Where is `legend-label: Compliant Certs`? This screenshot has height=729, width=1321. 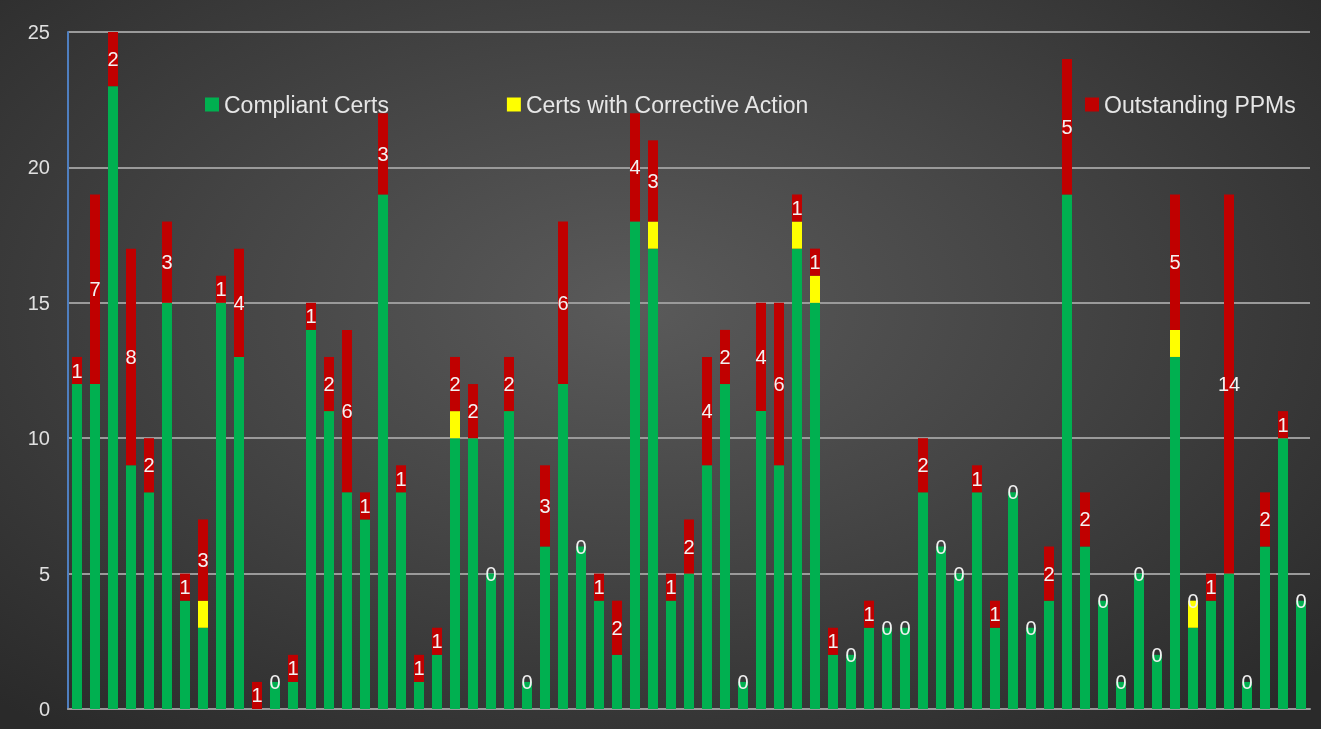 legend-label: Compliant Certs is located at coordinates (306, 104).